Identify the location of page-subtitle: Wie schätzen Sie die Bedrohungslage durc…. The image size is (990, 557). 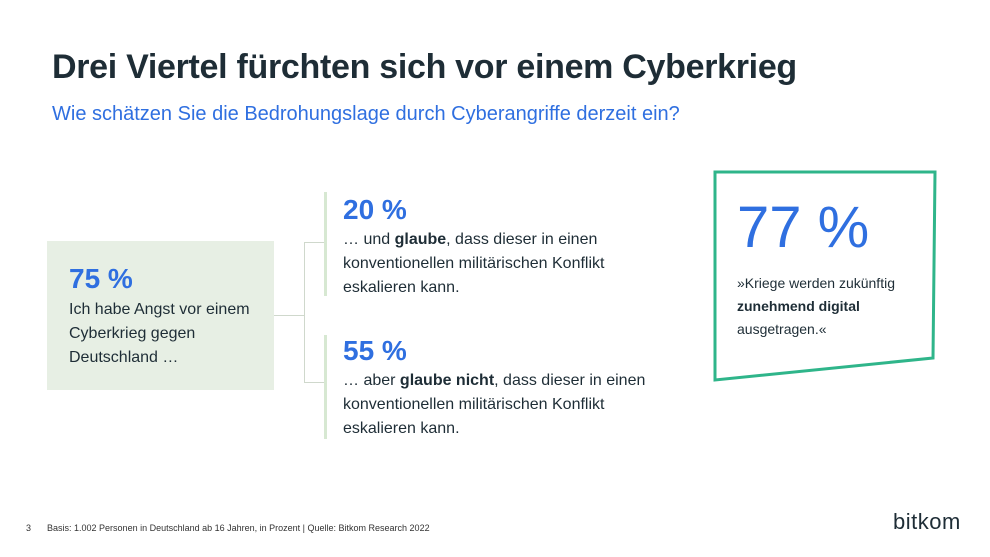
(366, 114).